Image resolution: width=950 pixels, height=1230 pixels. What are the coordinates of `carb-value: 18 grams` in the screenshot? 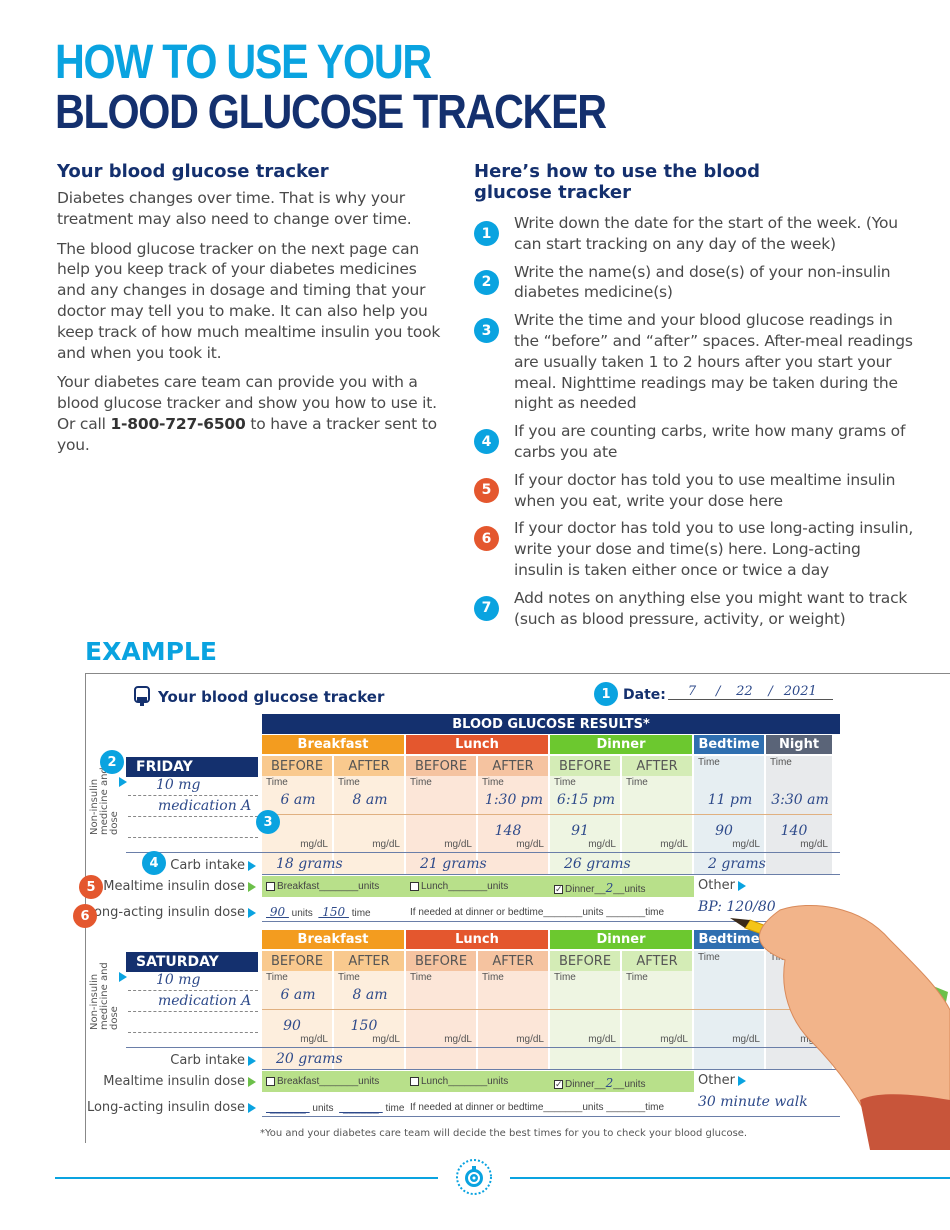 It's located at (309, 864).